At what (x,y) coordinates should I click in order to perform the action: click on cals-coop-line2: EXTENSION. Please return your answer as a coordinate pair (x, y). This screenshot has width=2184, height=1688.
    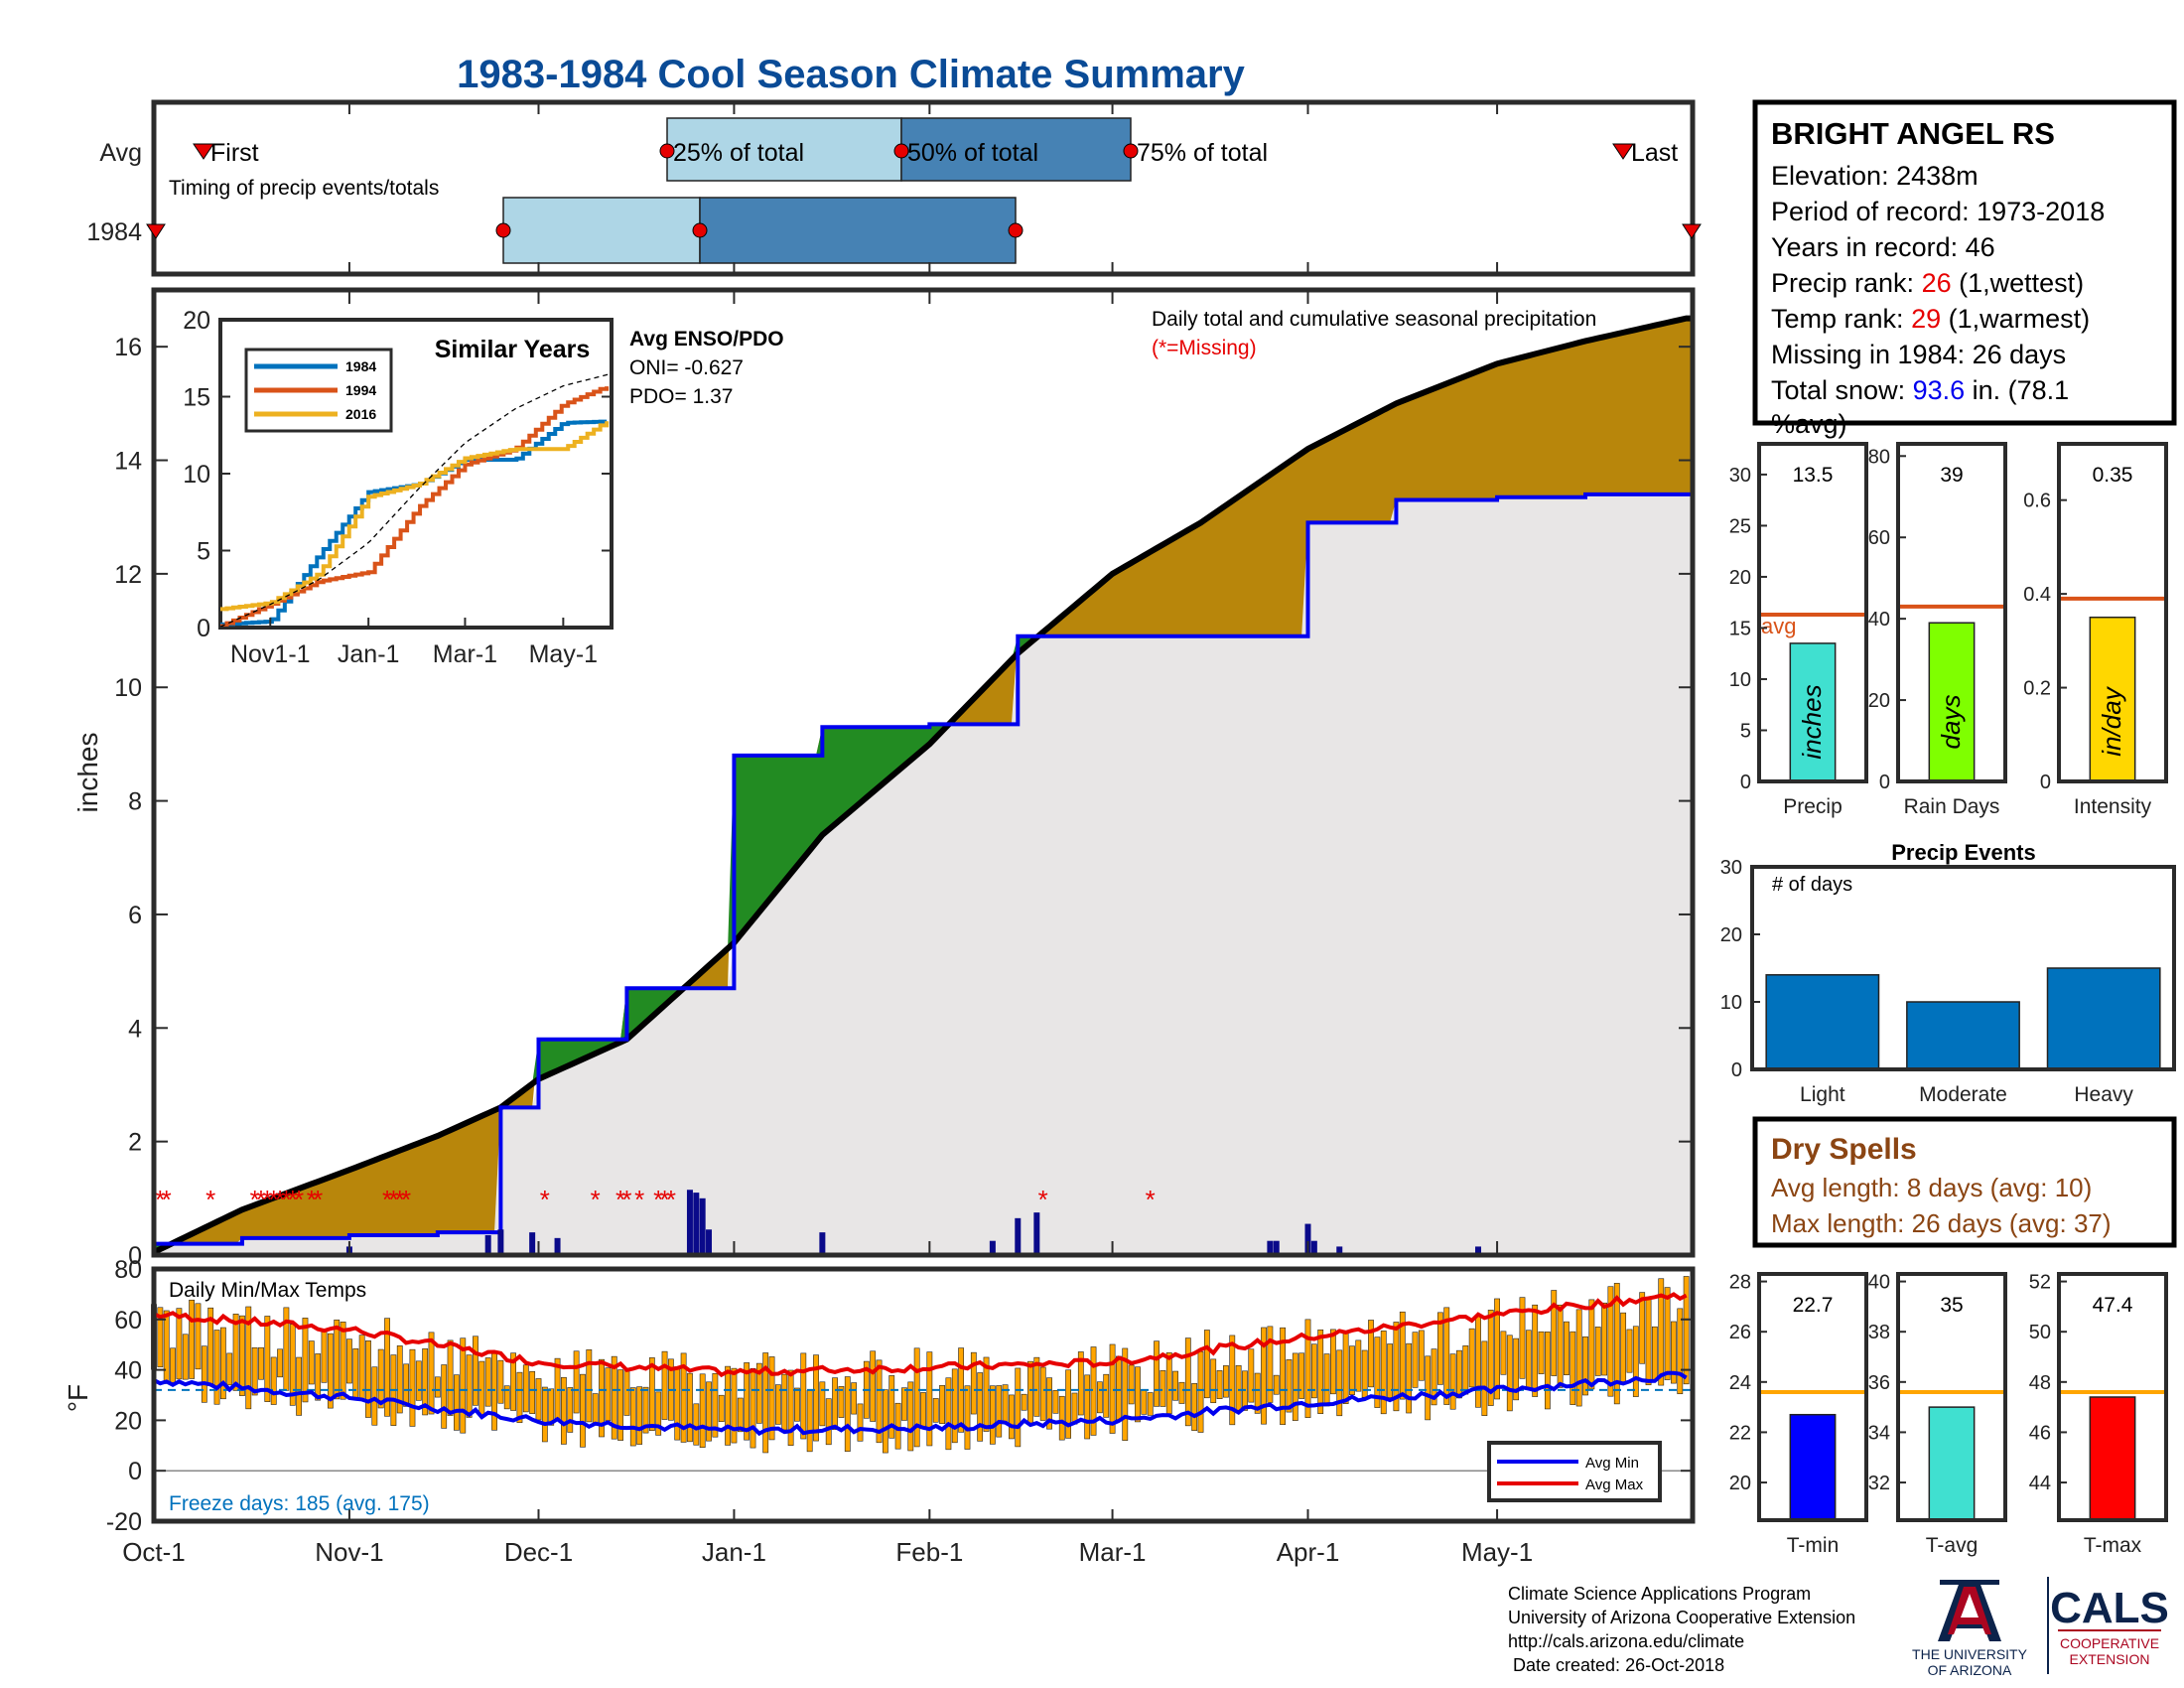
    Looking at the image, I should click on (2110, 1659).